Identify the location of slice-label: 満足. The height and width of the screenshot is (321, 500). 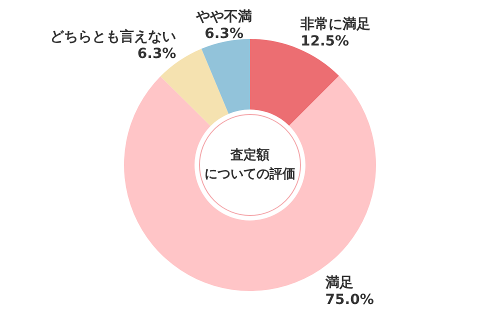
(339, 283).